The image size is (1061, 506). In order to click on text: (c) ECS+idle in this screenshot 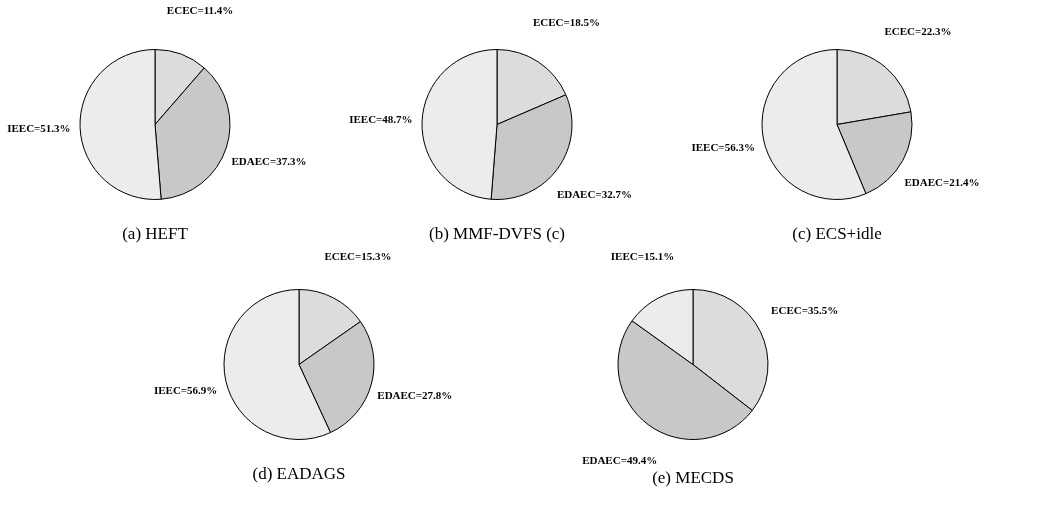, I will do `click(837, 233)`.